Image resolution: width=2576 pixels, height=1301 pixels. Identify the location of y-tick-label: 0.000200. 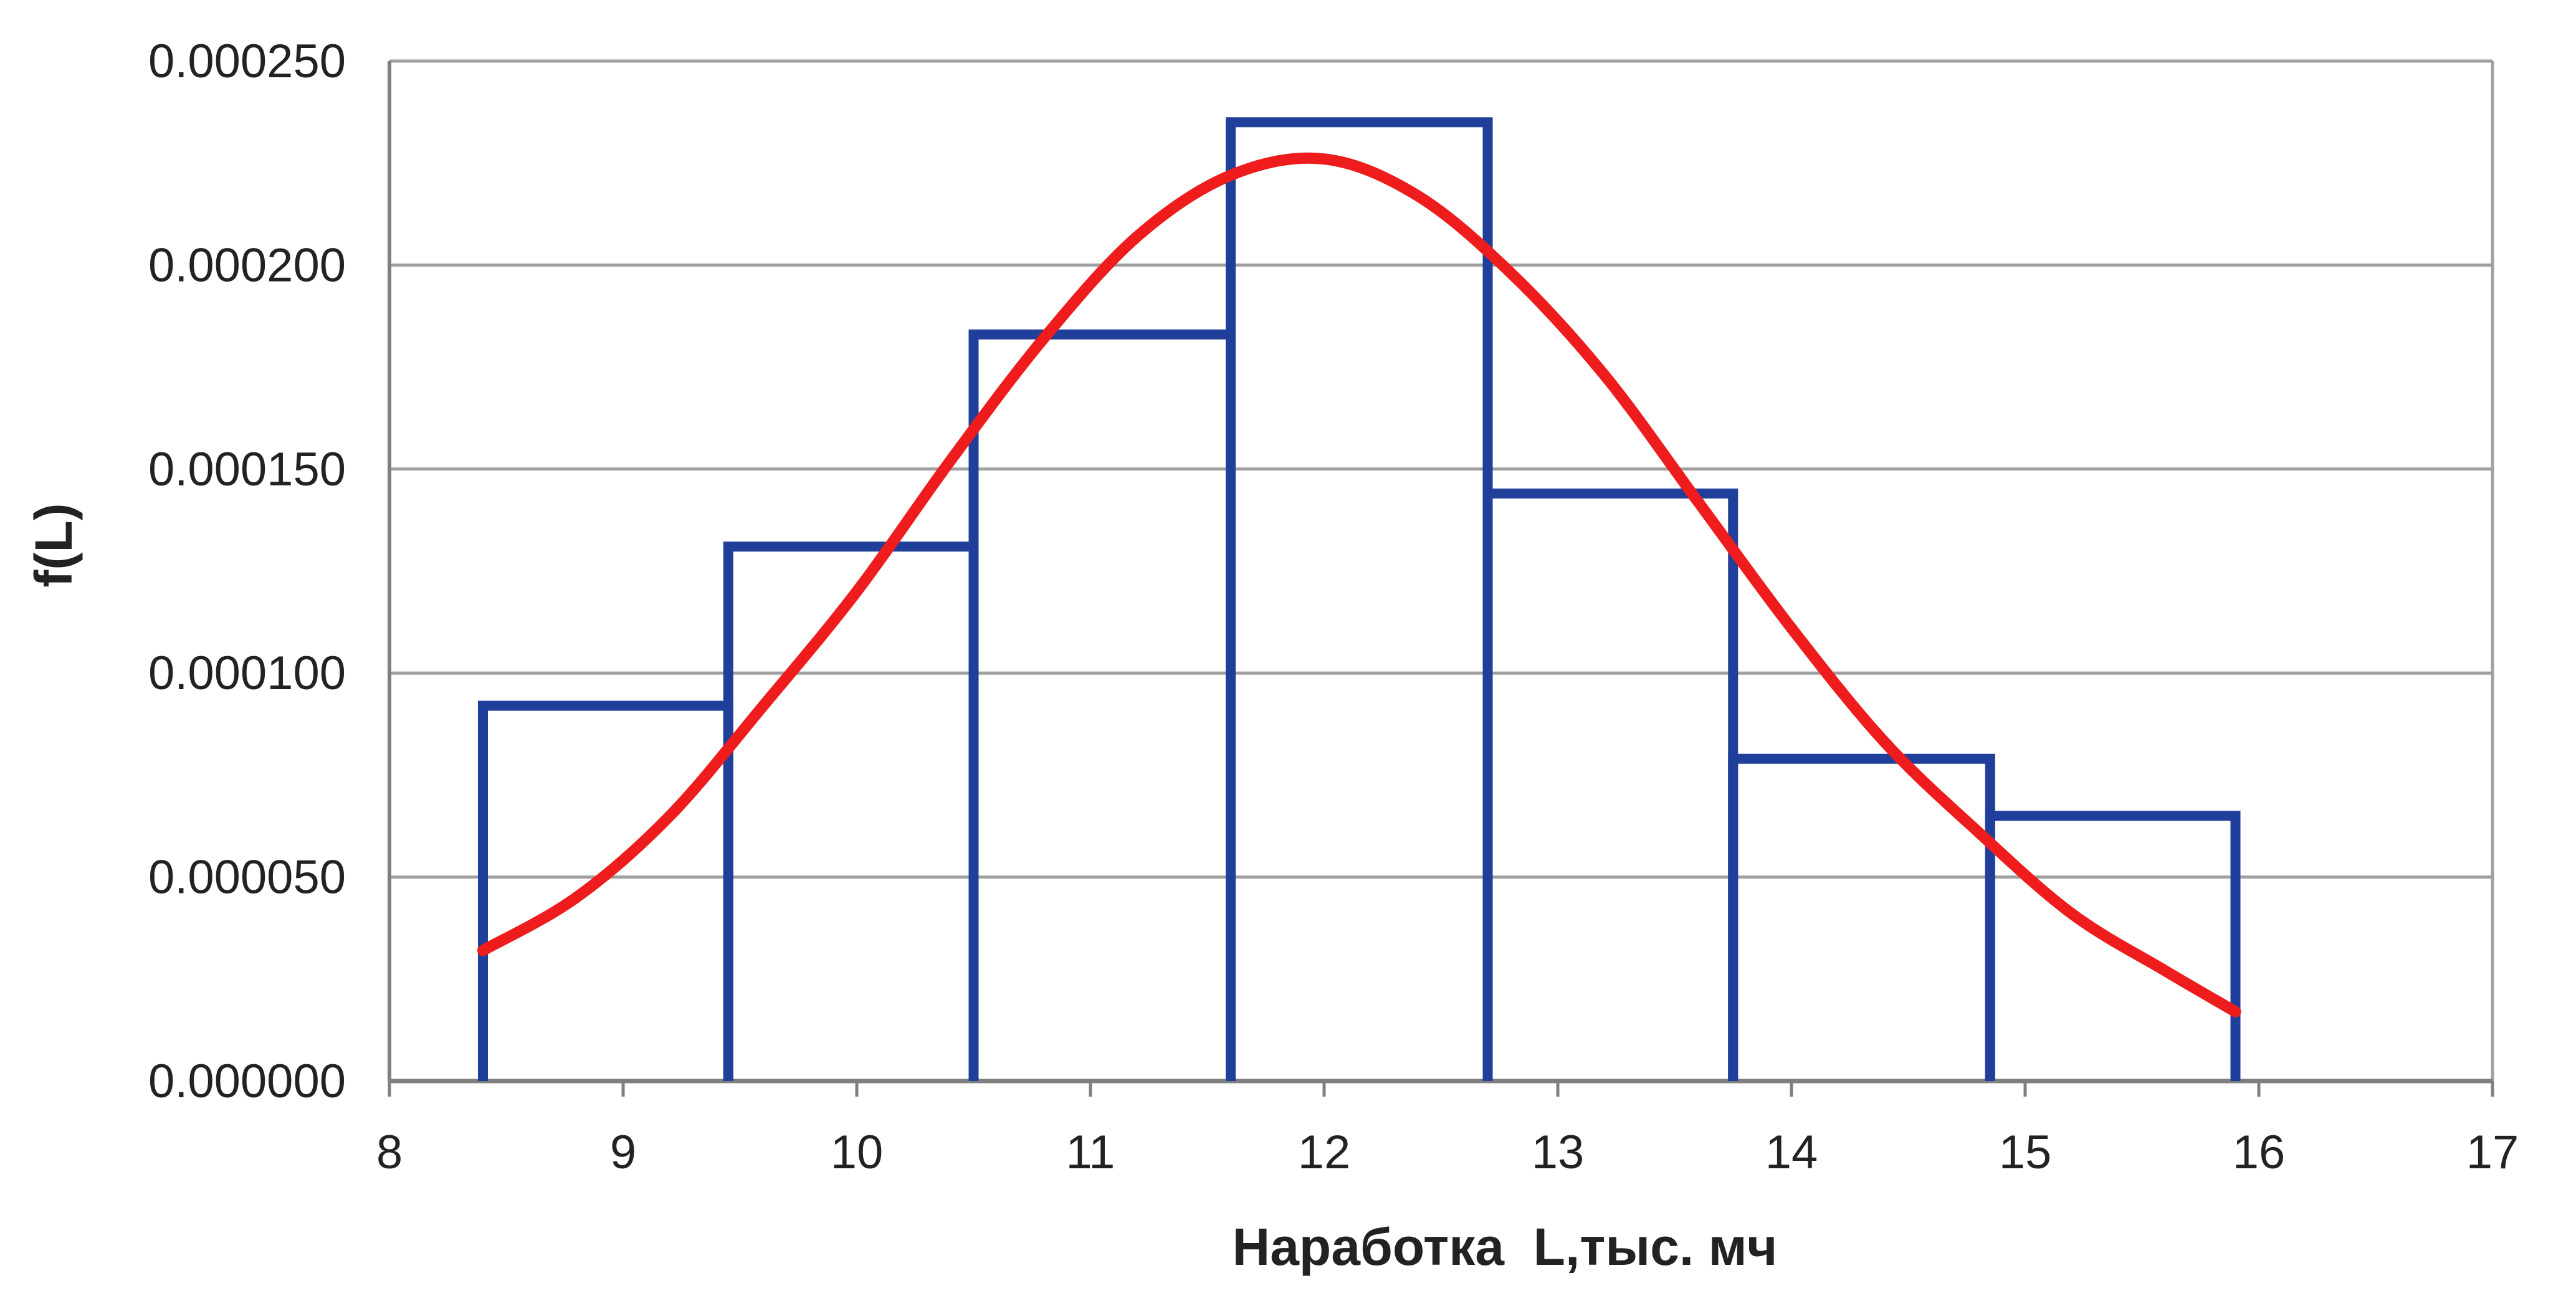
(247, 265).